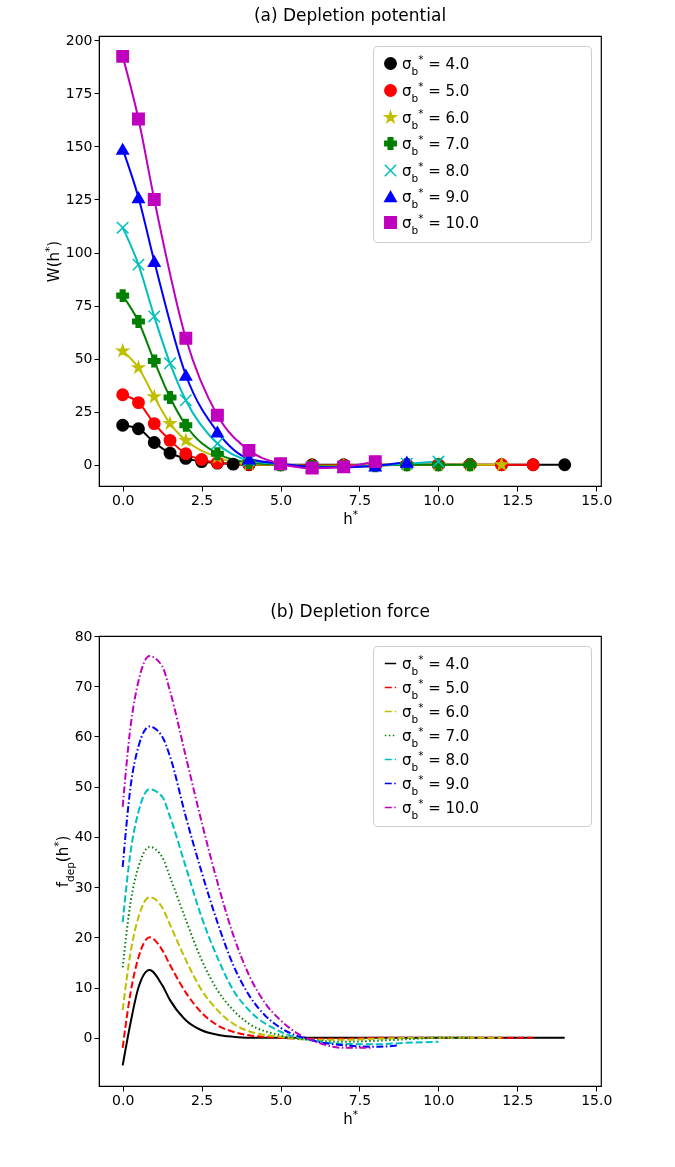 This screenshot has width=675, height=1167. Describe the element at coordinates (83, 411) in the screenshot. I see `y-tick-label: 25` at that location.